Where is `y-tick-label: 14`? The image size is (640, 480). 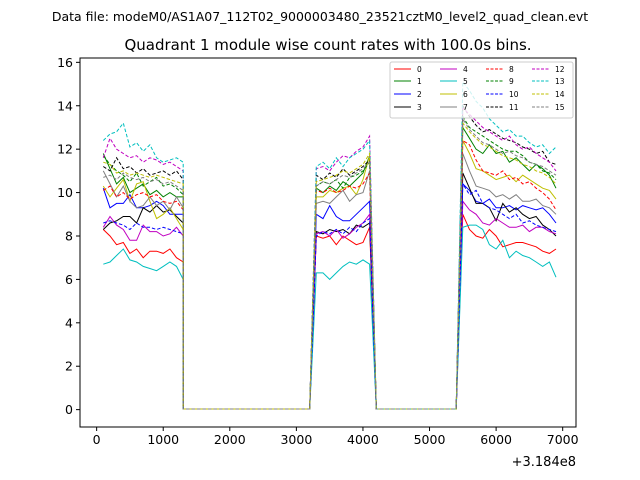
y-tick-label: 14 is located at coordinates (65, 105).